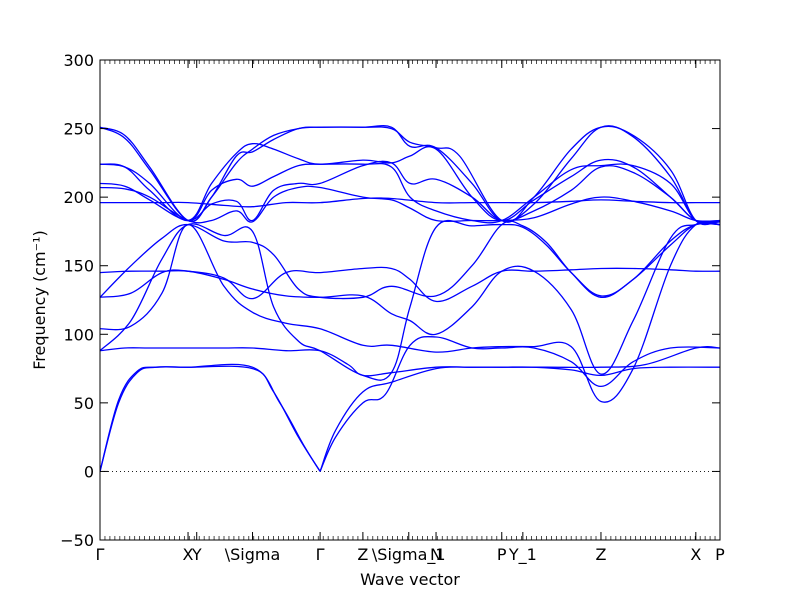  I want to click on y-tick-label: 200, so click(78, 197).